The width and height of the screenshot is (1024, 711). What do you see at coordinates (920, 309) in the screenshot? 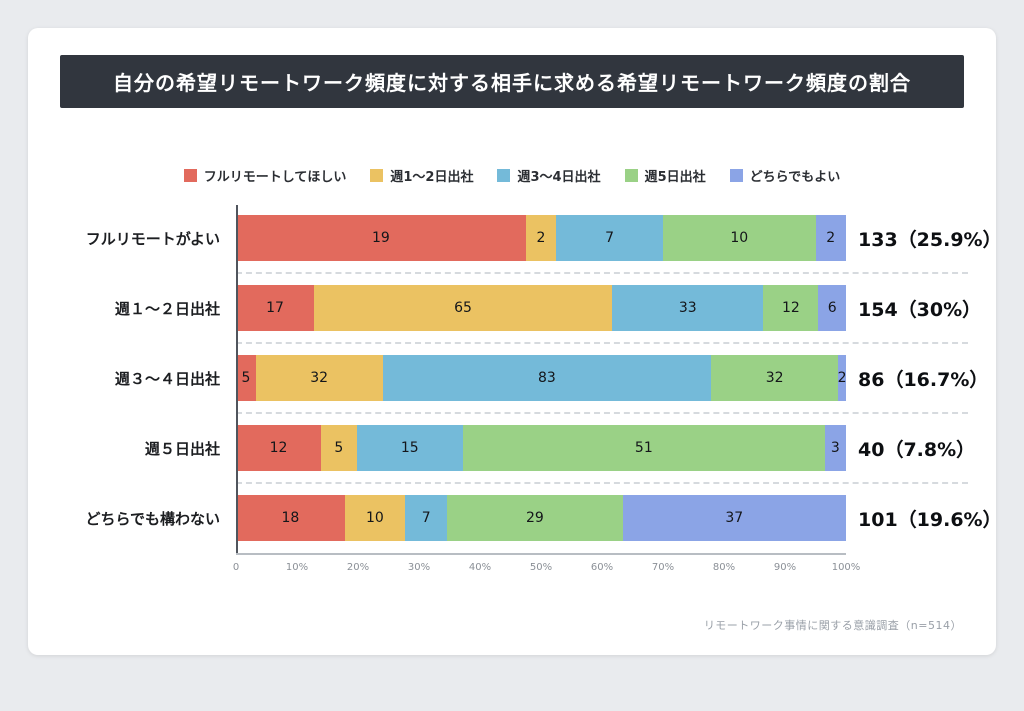
I see `row-total: 154（30%）` at bounding box center [920, 309].